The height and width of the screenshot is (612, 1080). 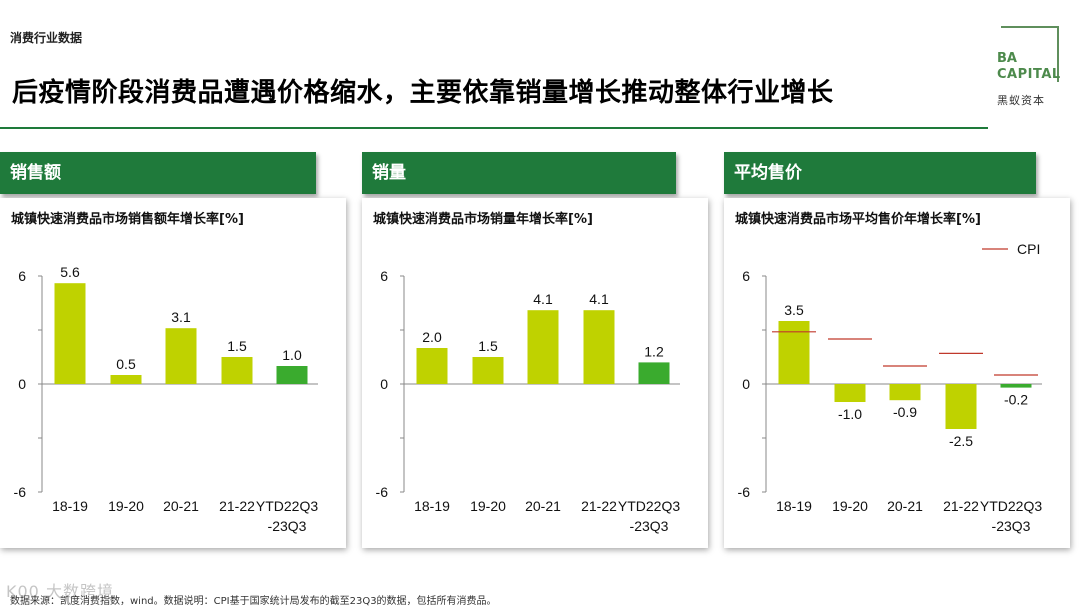 What do you see at coordinates (1021, 100) in the screenshot?
I see `logo-cn: 黑蚁资本` at bounding box center [1021, 100].